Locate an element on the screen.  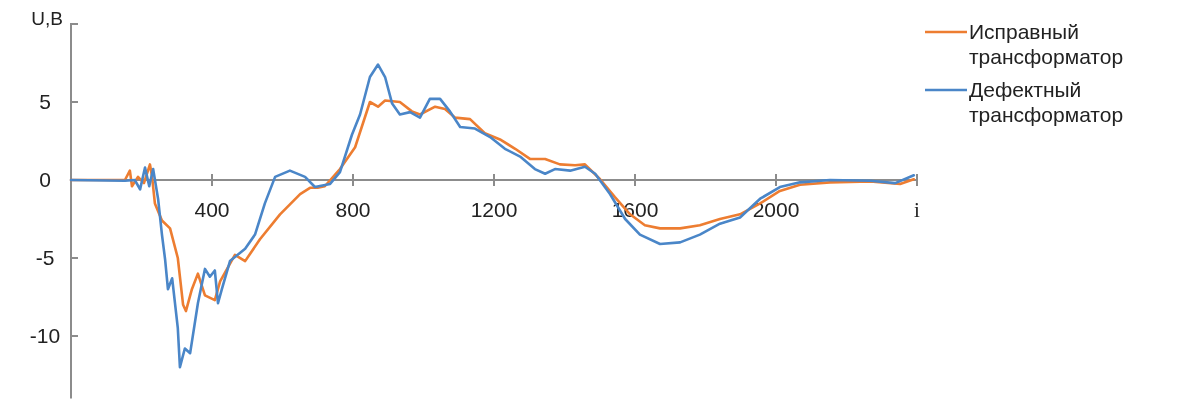
y-axis-title: U,B is located at coordinates (47, 18).